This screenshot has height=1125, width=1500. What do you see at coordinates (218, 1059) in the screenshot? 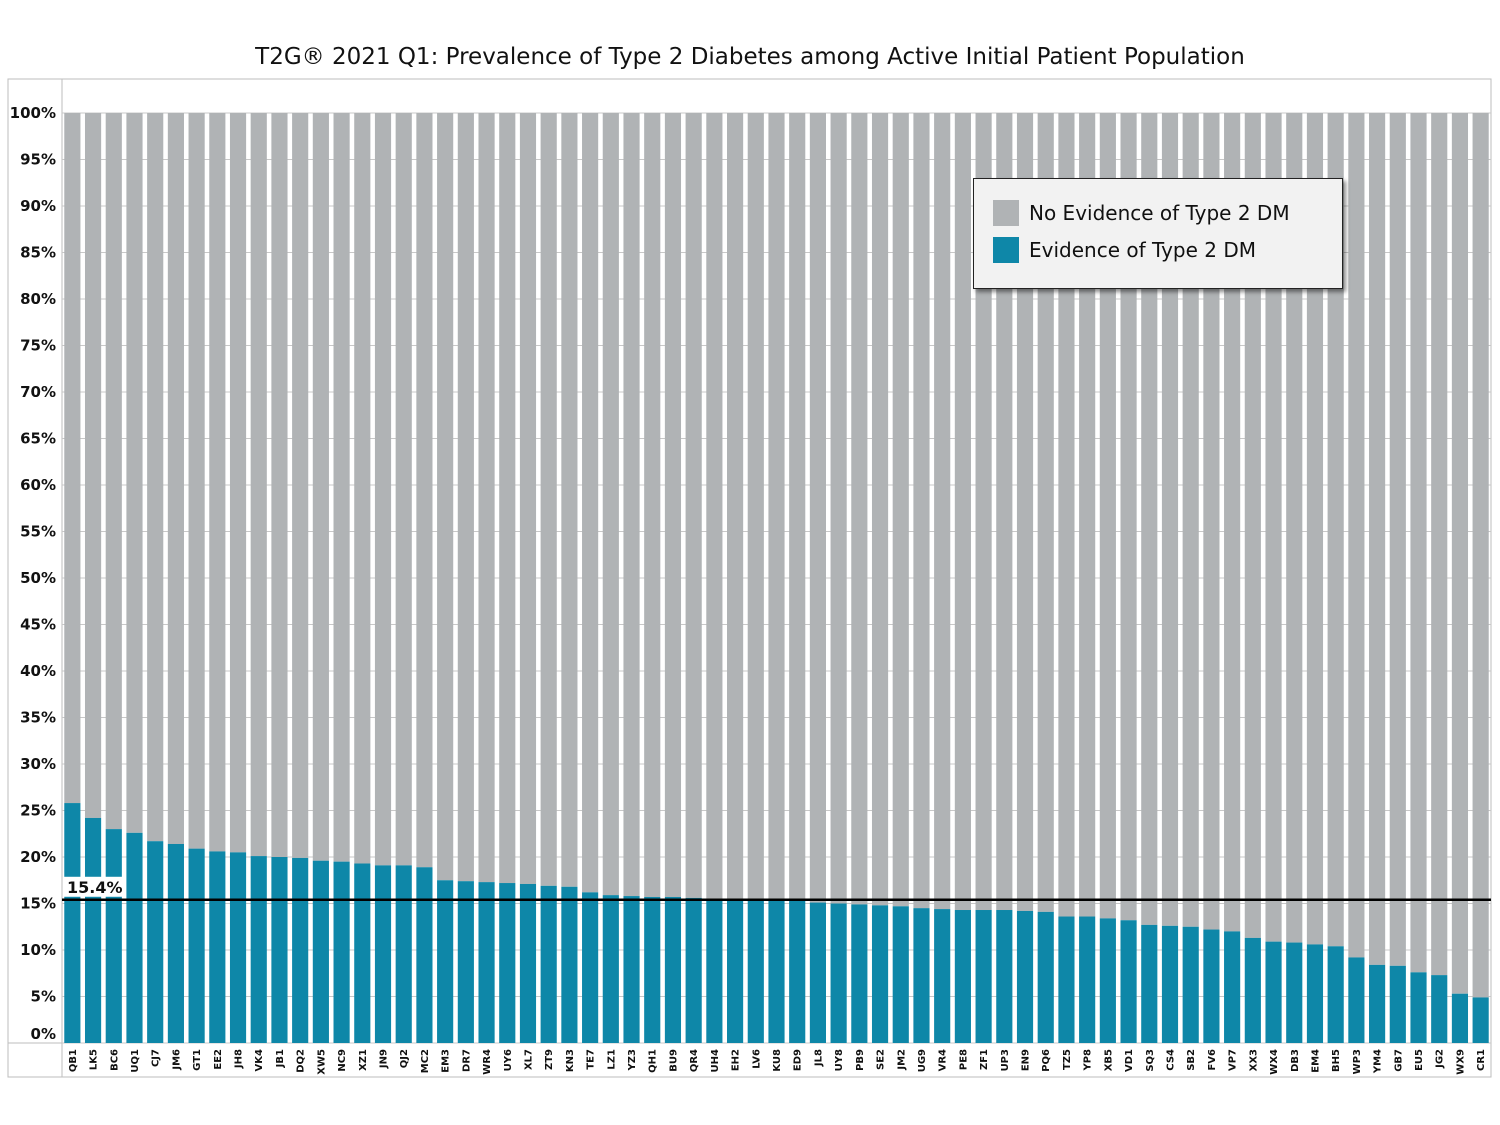
I see `x-tick-label: EE2` at bounding box center [218, 1059].